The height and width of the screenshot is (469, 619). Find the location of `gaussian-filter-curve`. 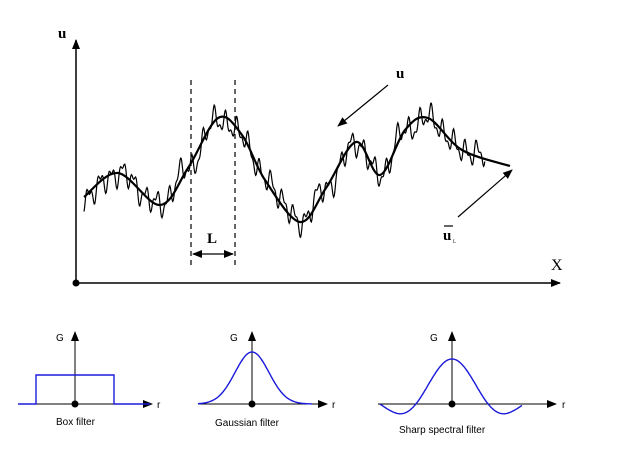

gaussian-filter-curve is located at coordinates (254, 378).